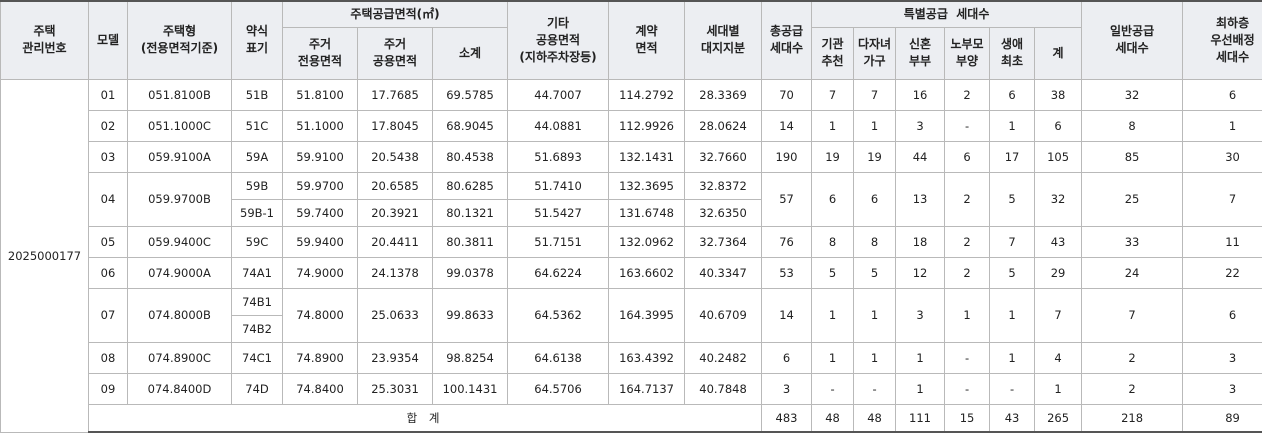  What do you see at coordinates (1222, 40) in the screenshot?
I see `header-lowfloor: 최하층 우선배정 세대수` at bounding box center [1222, 40].